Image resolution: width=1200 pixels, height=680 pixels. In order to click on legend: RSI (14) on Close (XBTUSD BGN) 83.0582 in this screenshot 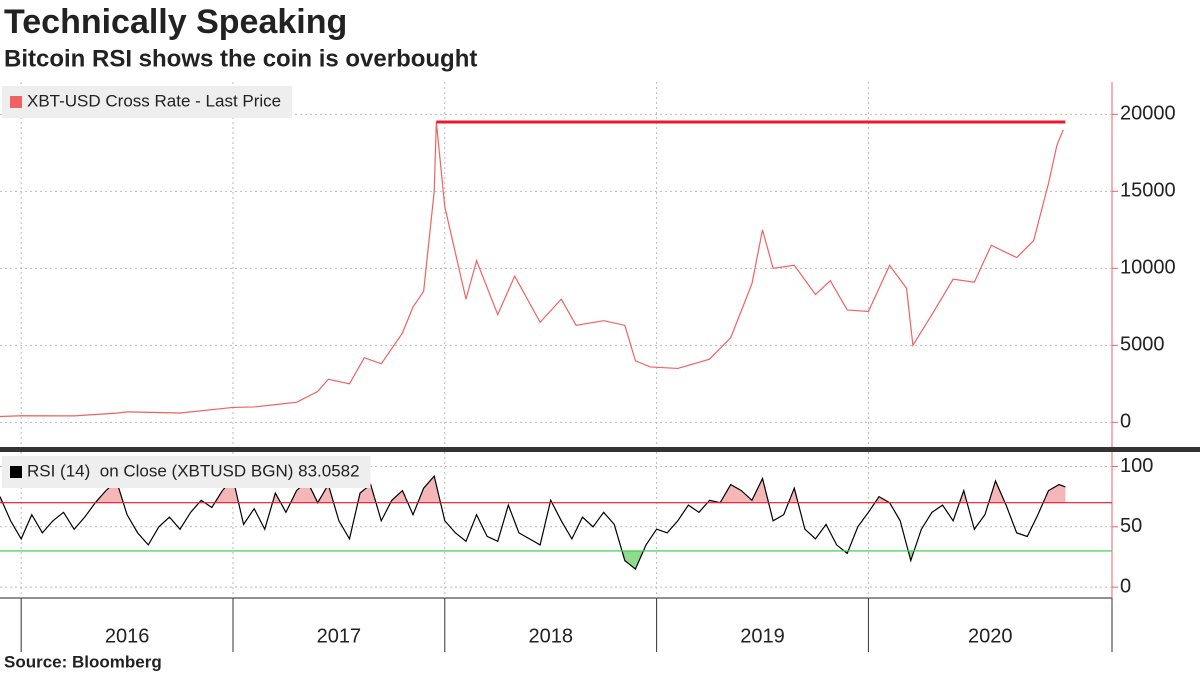, I will do `click(186, 472)`.